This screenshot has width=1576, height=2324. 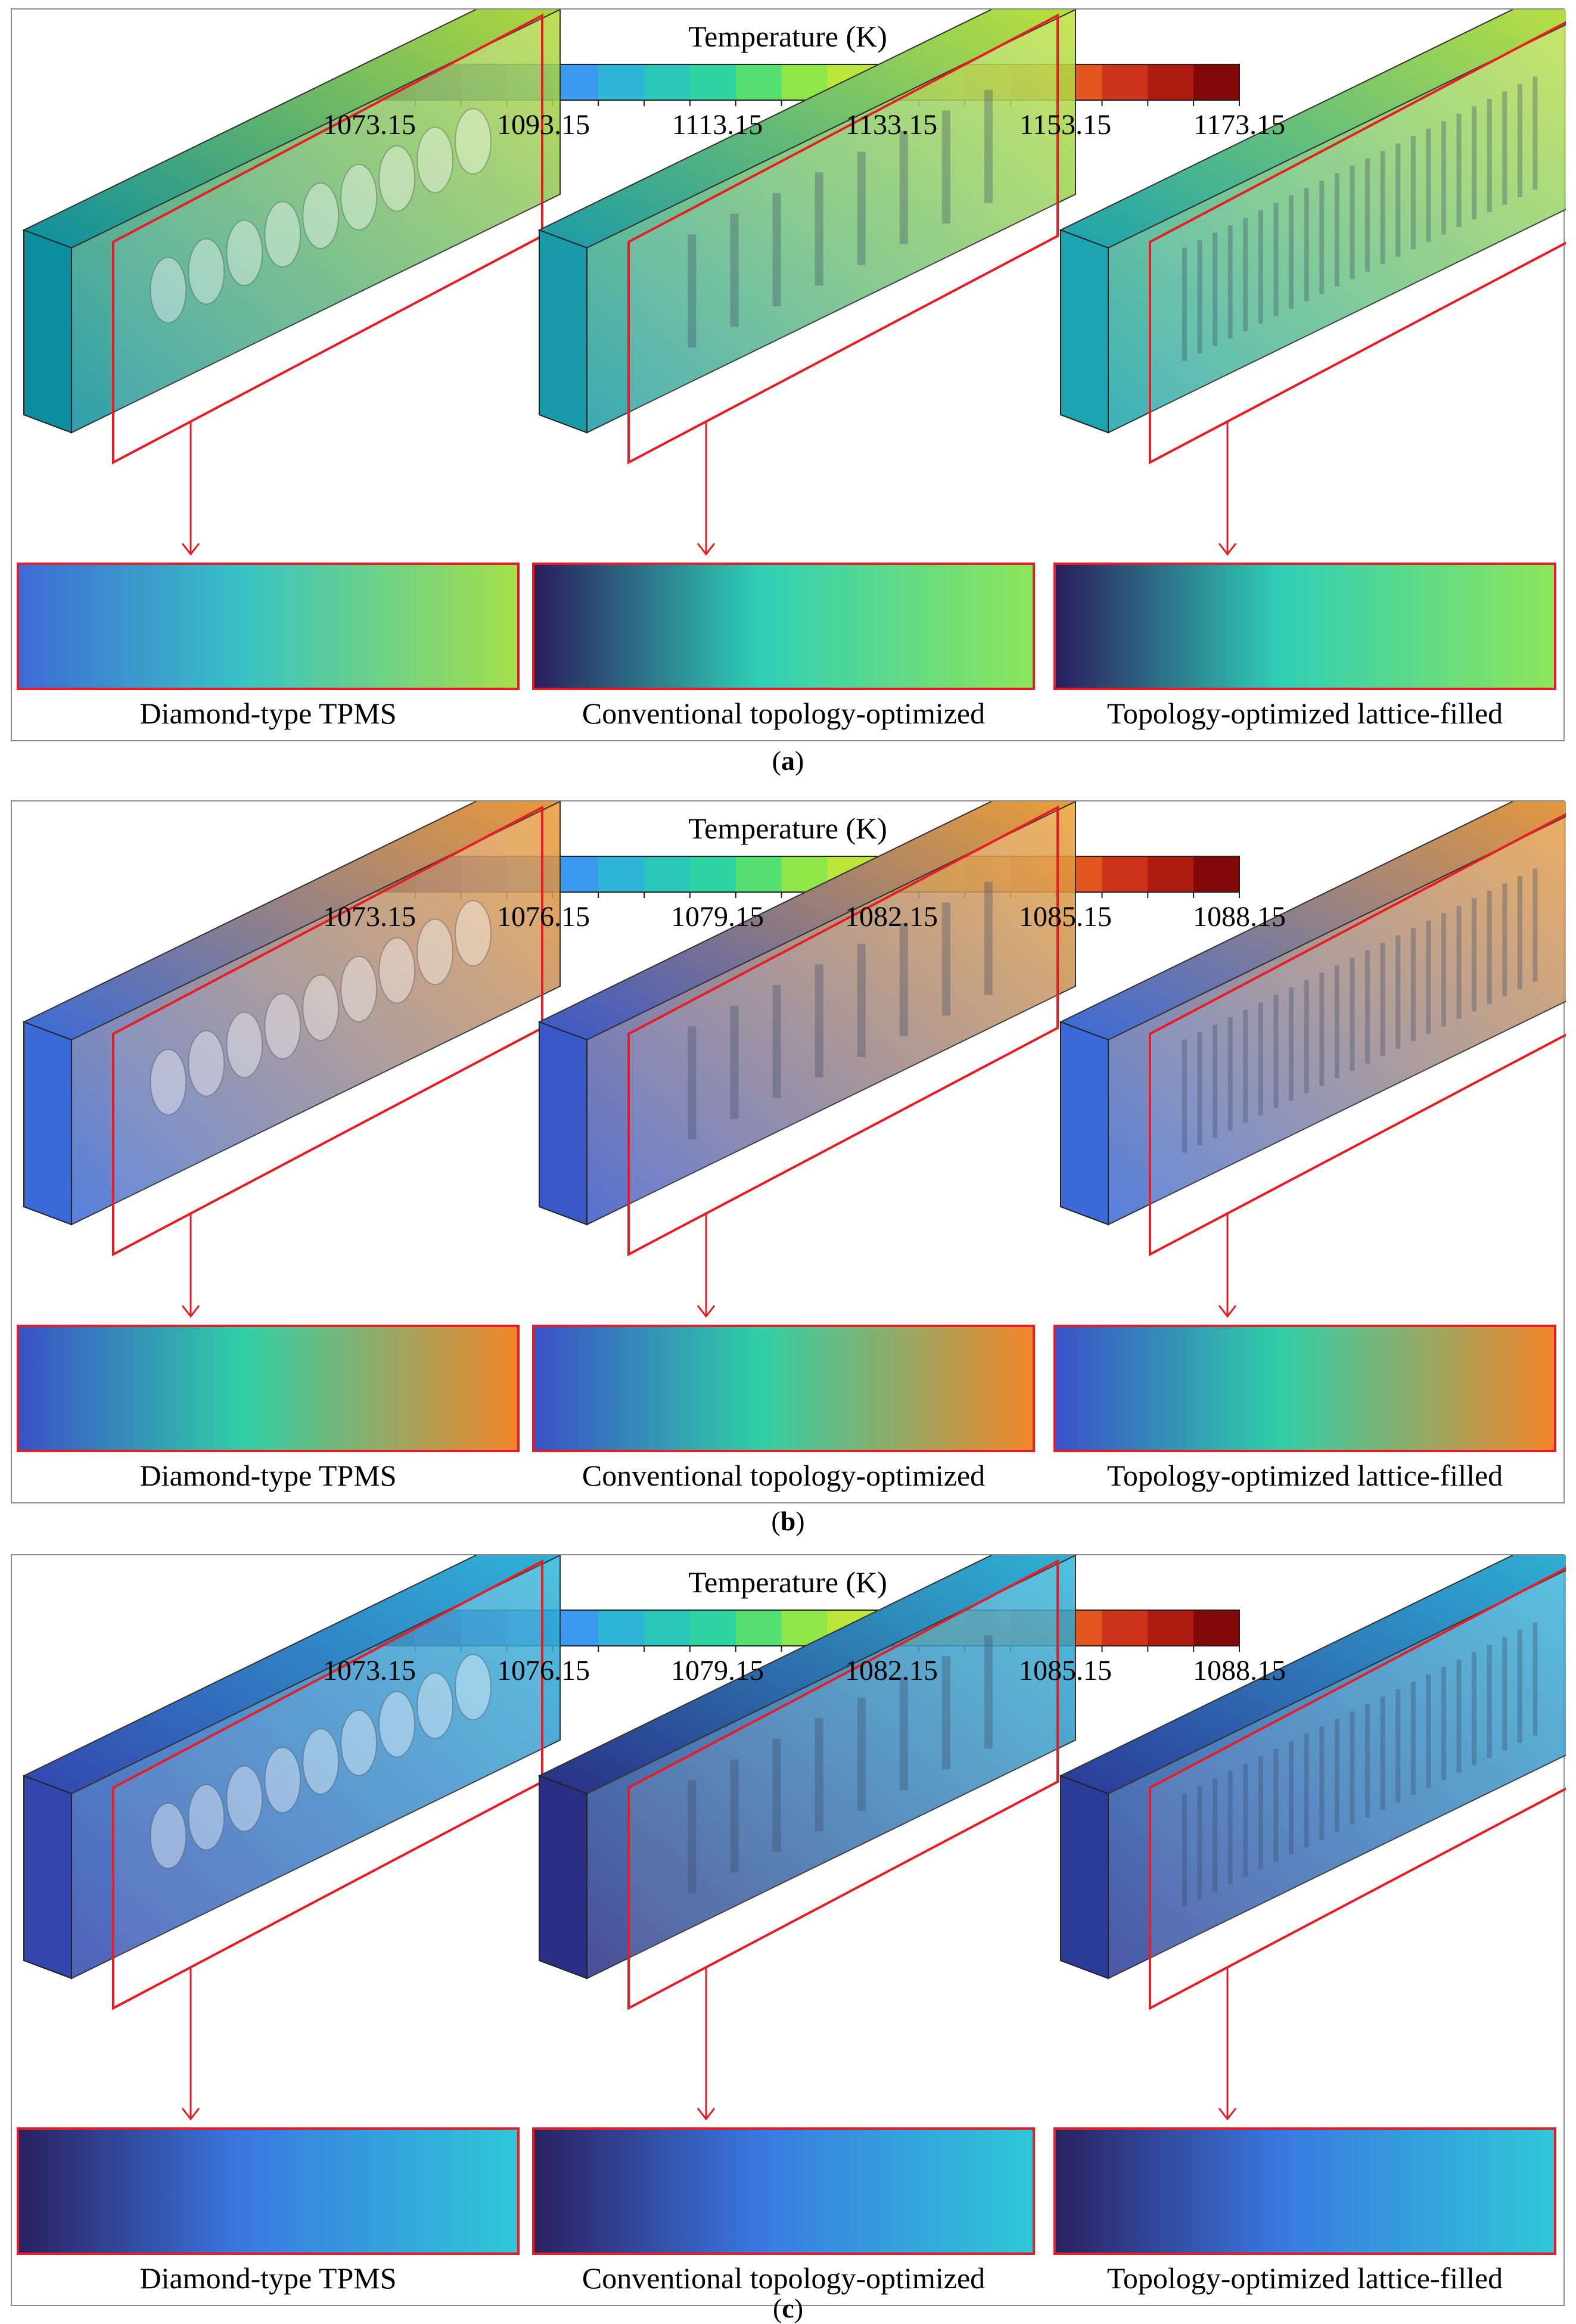 I want to click on subfigure-letter: b, so click(x=788, y=1521).